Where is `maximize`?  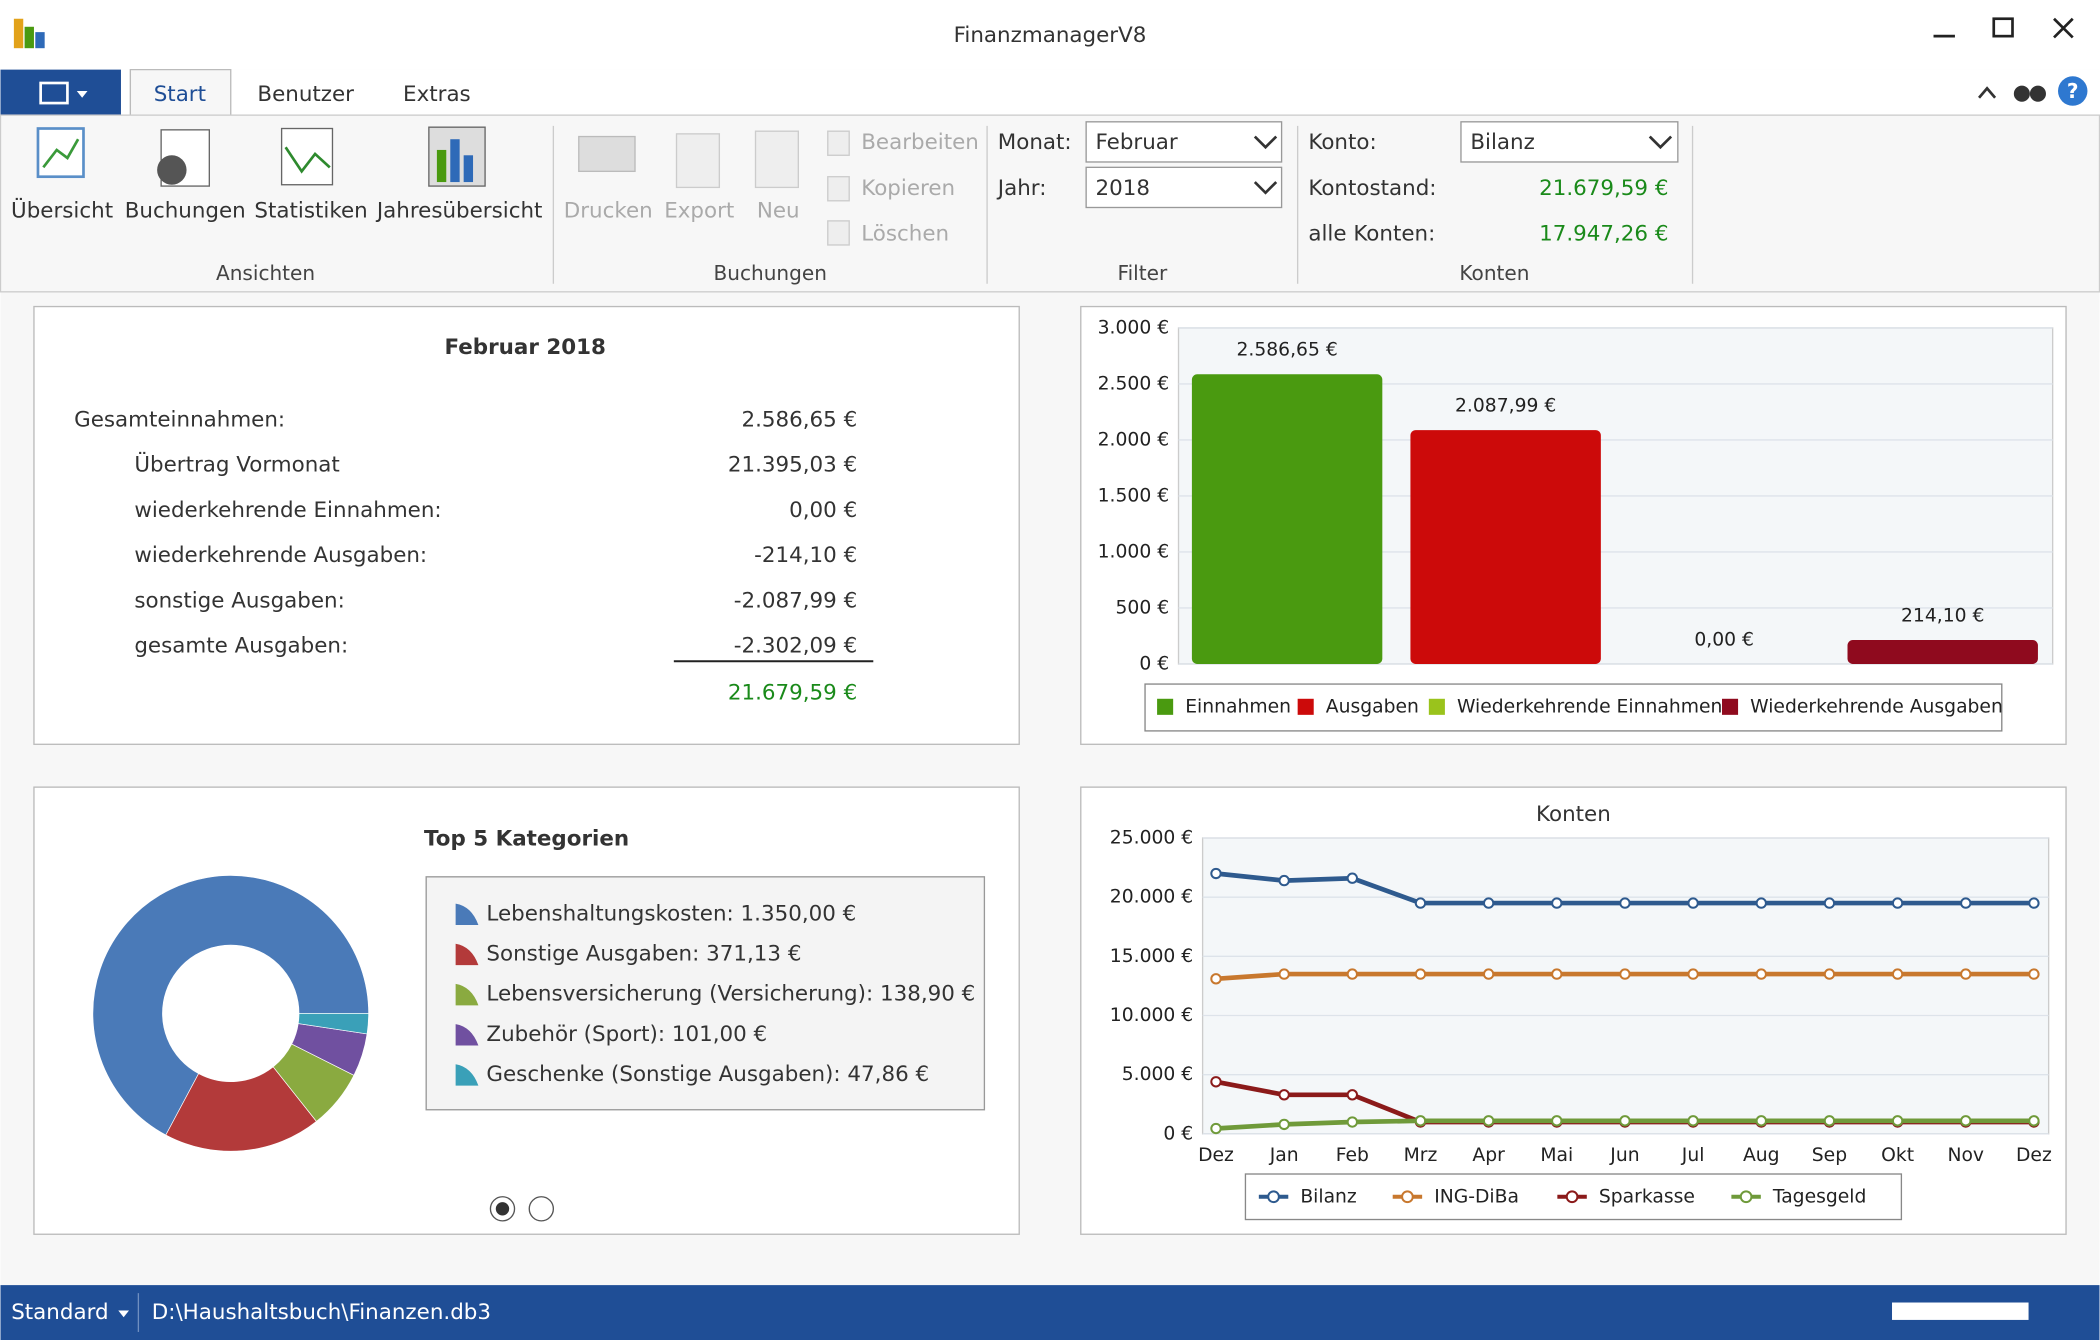
maximize is located at coordinates (2003, 27).